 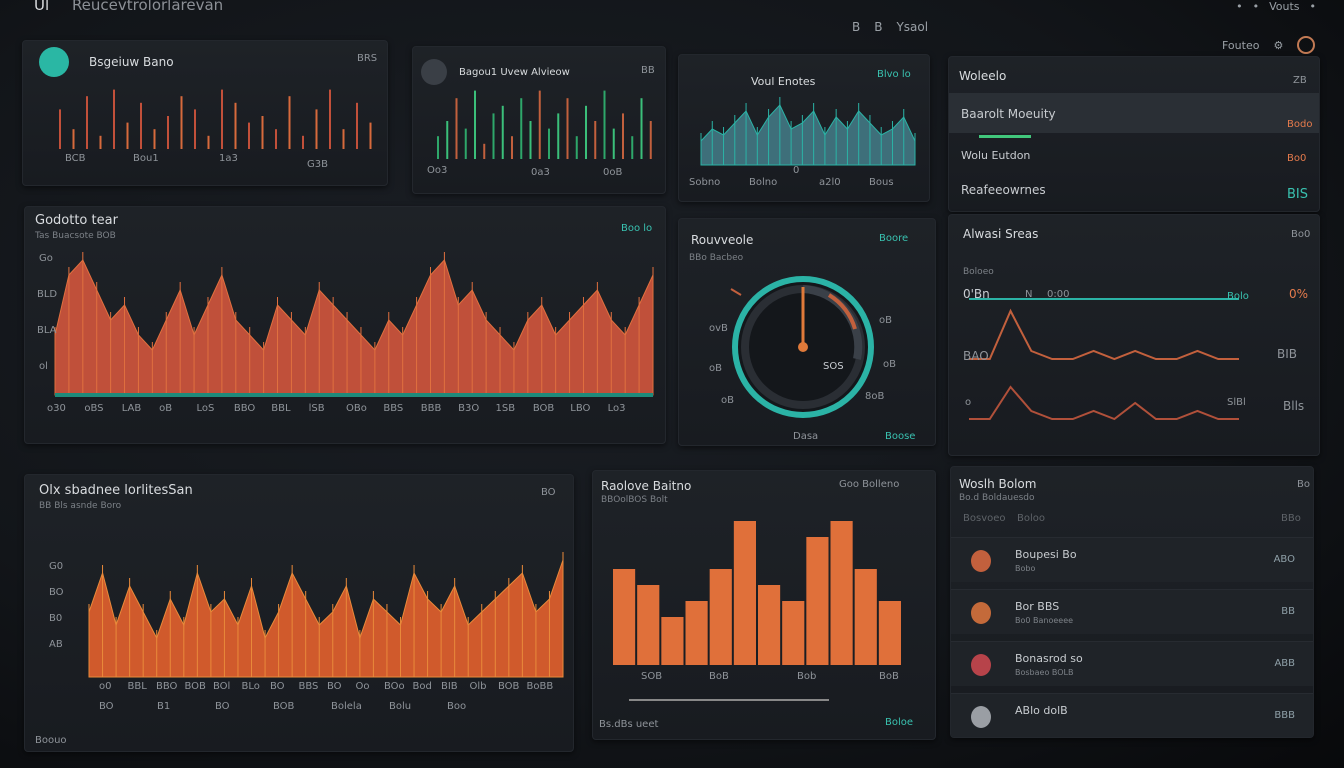 I want to click on panel-corner: Bo0, so click(x=1301, y=234).